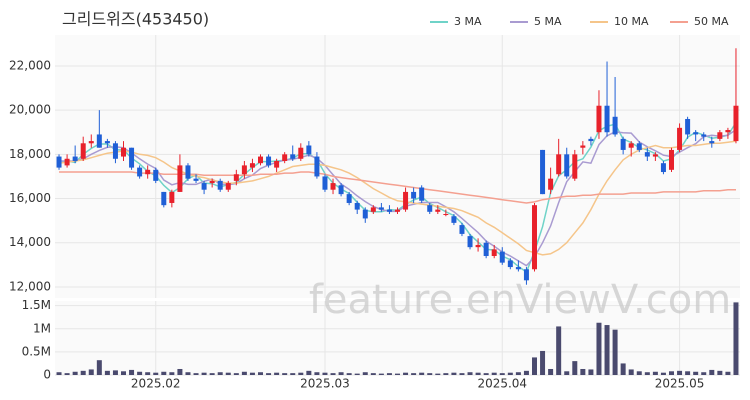 This screenshot has width=750, height=400. I want to click on x-tick-label: 2025.05, so click(680, 384).